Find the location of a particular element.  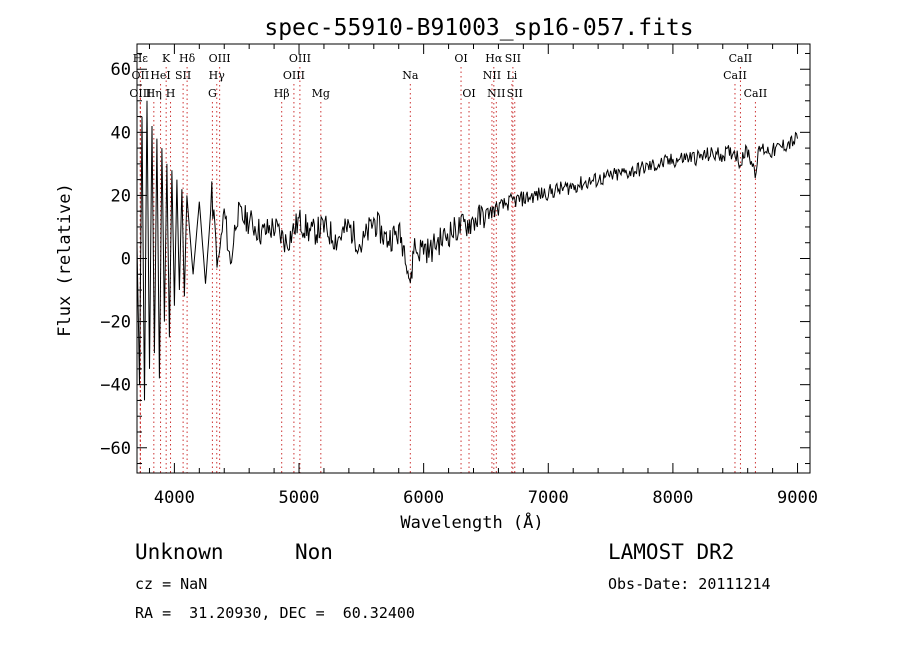

line-marker-label: Na is located at coordinates (410, 75).